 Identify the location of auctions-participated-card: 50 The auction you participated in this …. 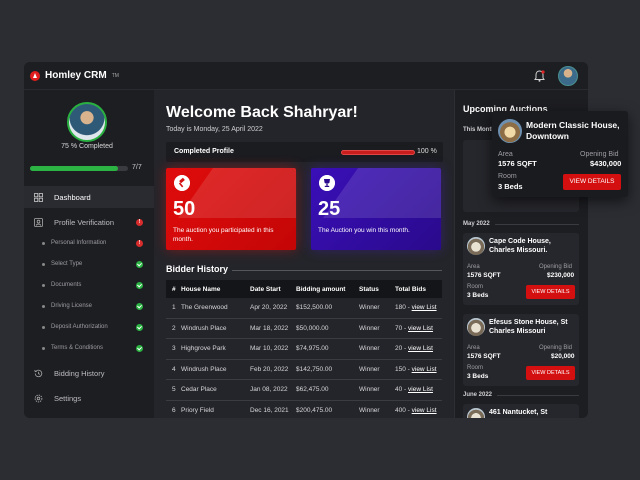
(231, 209).